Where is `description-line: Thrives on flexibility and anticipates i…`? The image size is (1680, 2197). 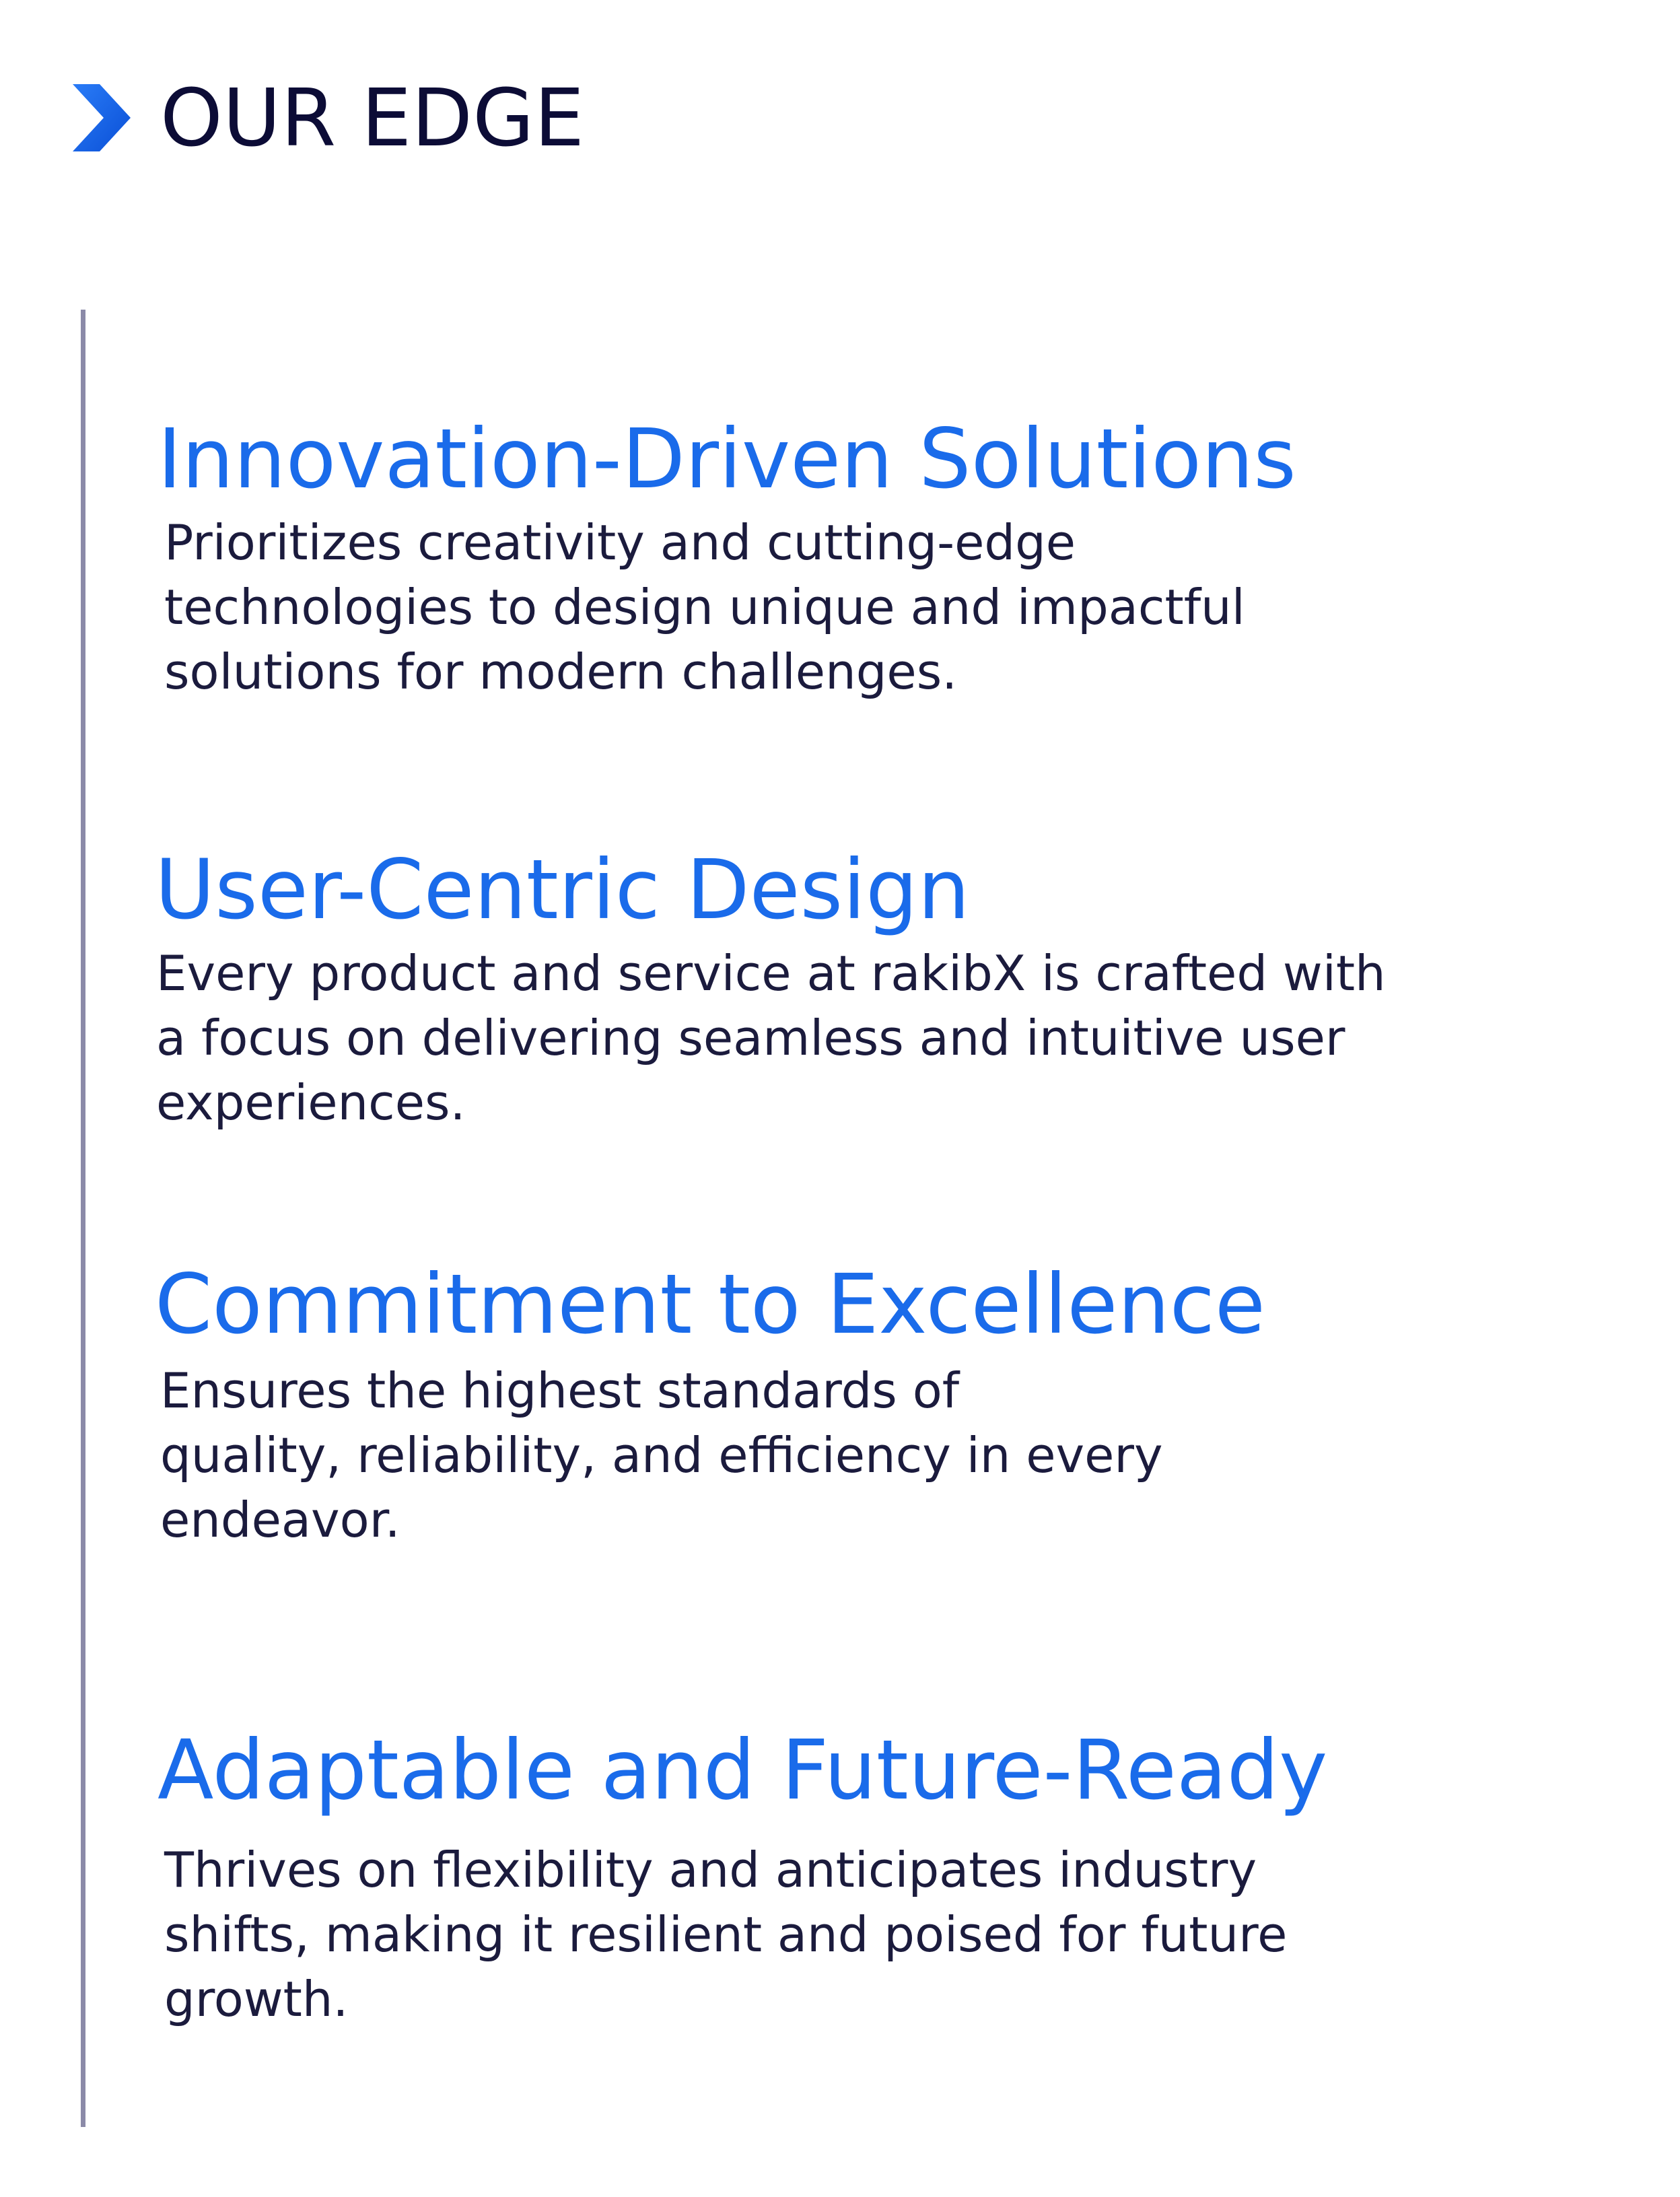
description-line: Thrives on flexibility and anticipates i… is located at coordinates (711, 1870).